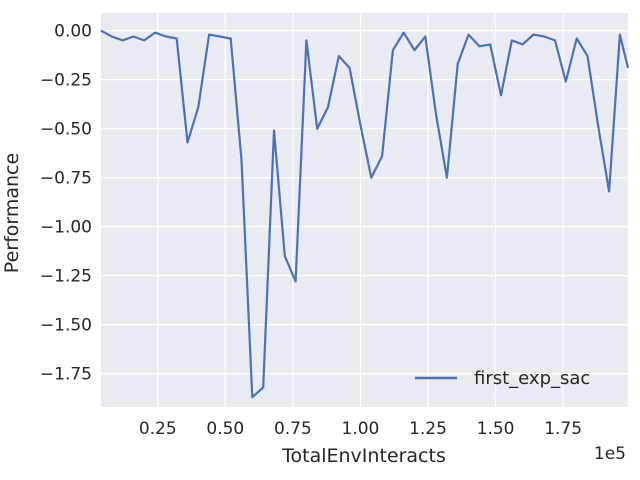 This screenshot has height=480, width=640. What do you see at coordinates (496, 429) in the screenshot?
I see `x-tick-label: 1.50` at bounding box center [496, 429].